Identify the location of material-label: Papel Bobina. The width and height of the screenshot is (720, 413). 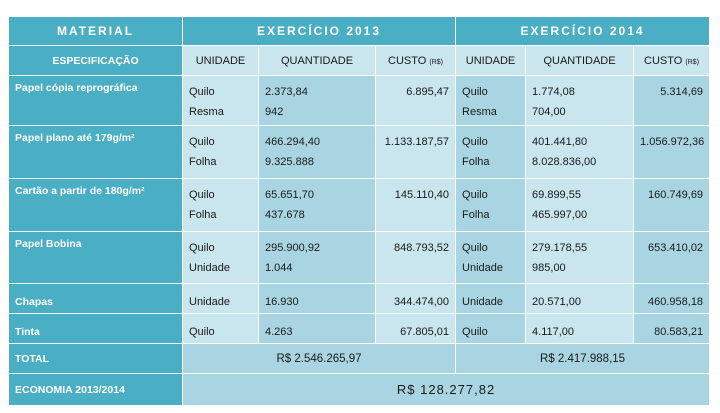
(95, 257).